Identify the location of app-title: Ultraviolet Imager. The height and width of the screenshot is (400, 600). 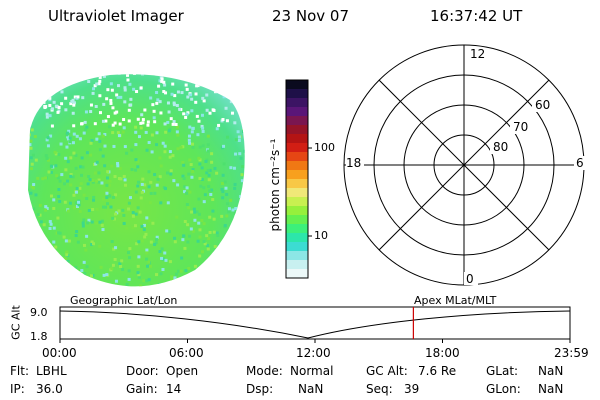
(116, 16).